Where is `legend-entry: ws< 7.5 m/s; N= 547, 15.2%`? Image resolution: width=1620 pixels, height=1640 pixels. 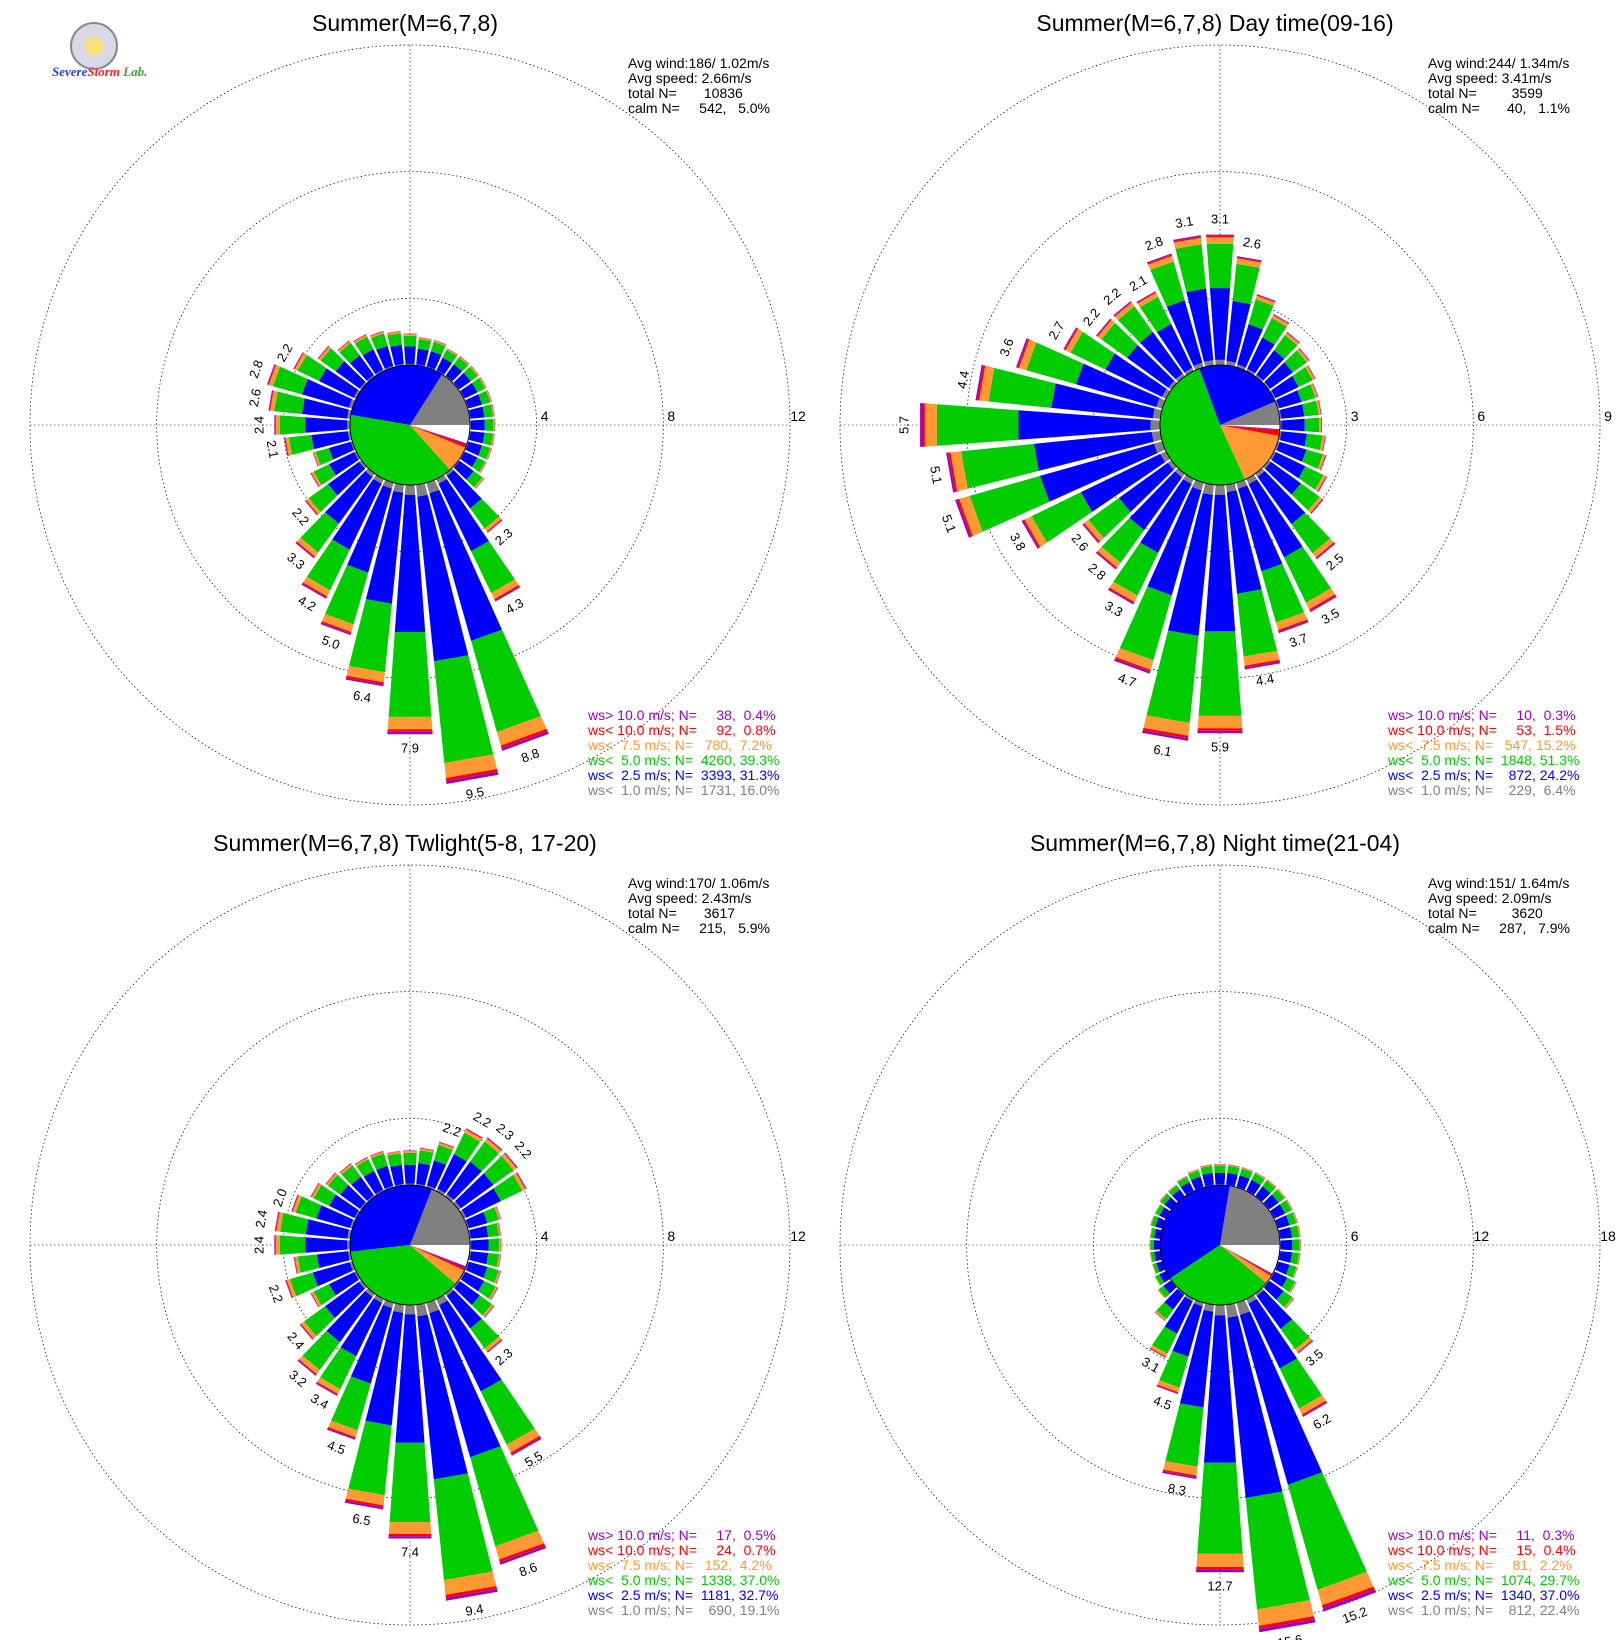 legend-entry: ws< 7.5 m/s; N= 547, 15.2% is located at coordinates (1482, 745).